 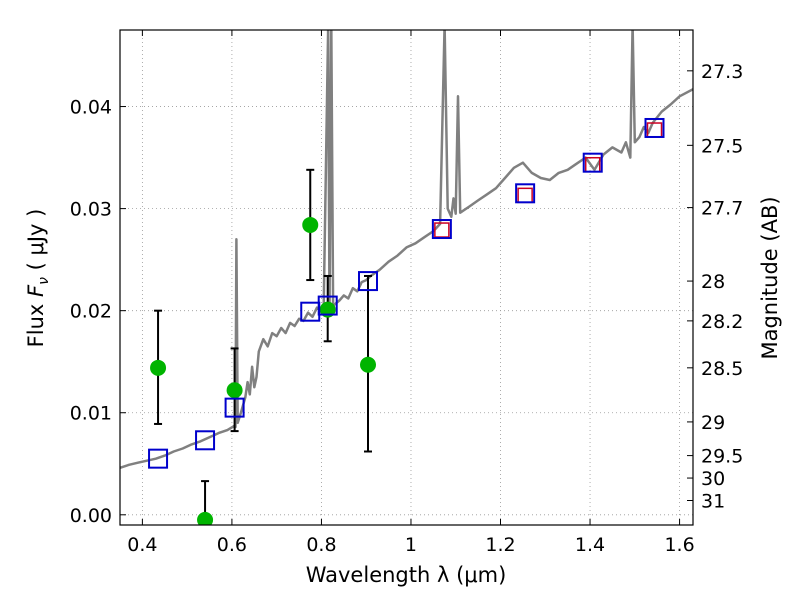 What do you see at coordinates (713, 423) in the screenshot?
I see `right-tick-label: 29` at bounding box center [713, 423].